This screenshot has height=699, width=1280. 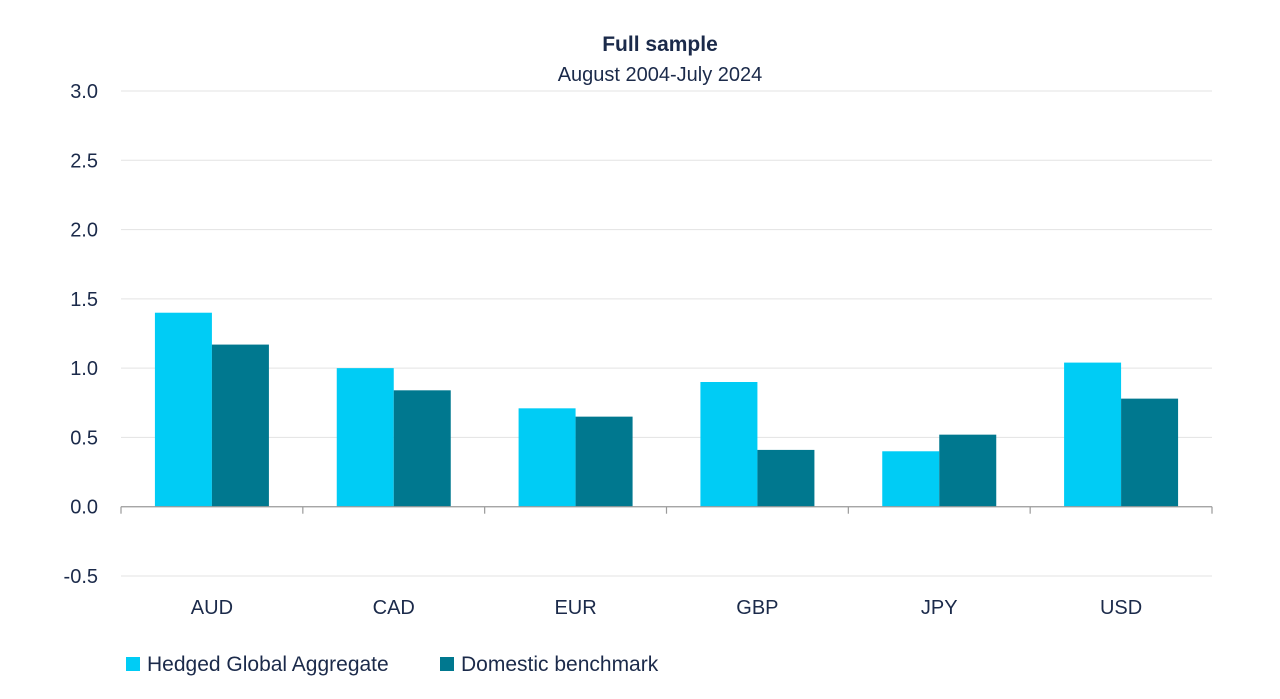 I want to click on y-tick-label: 2.0, so click(x=84, y=231).